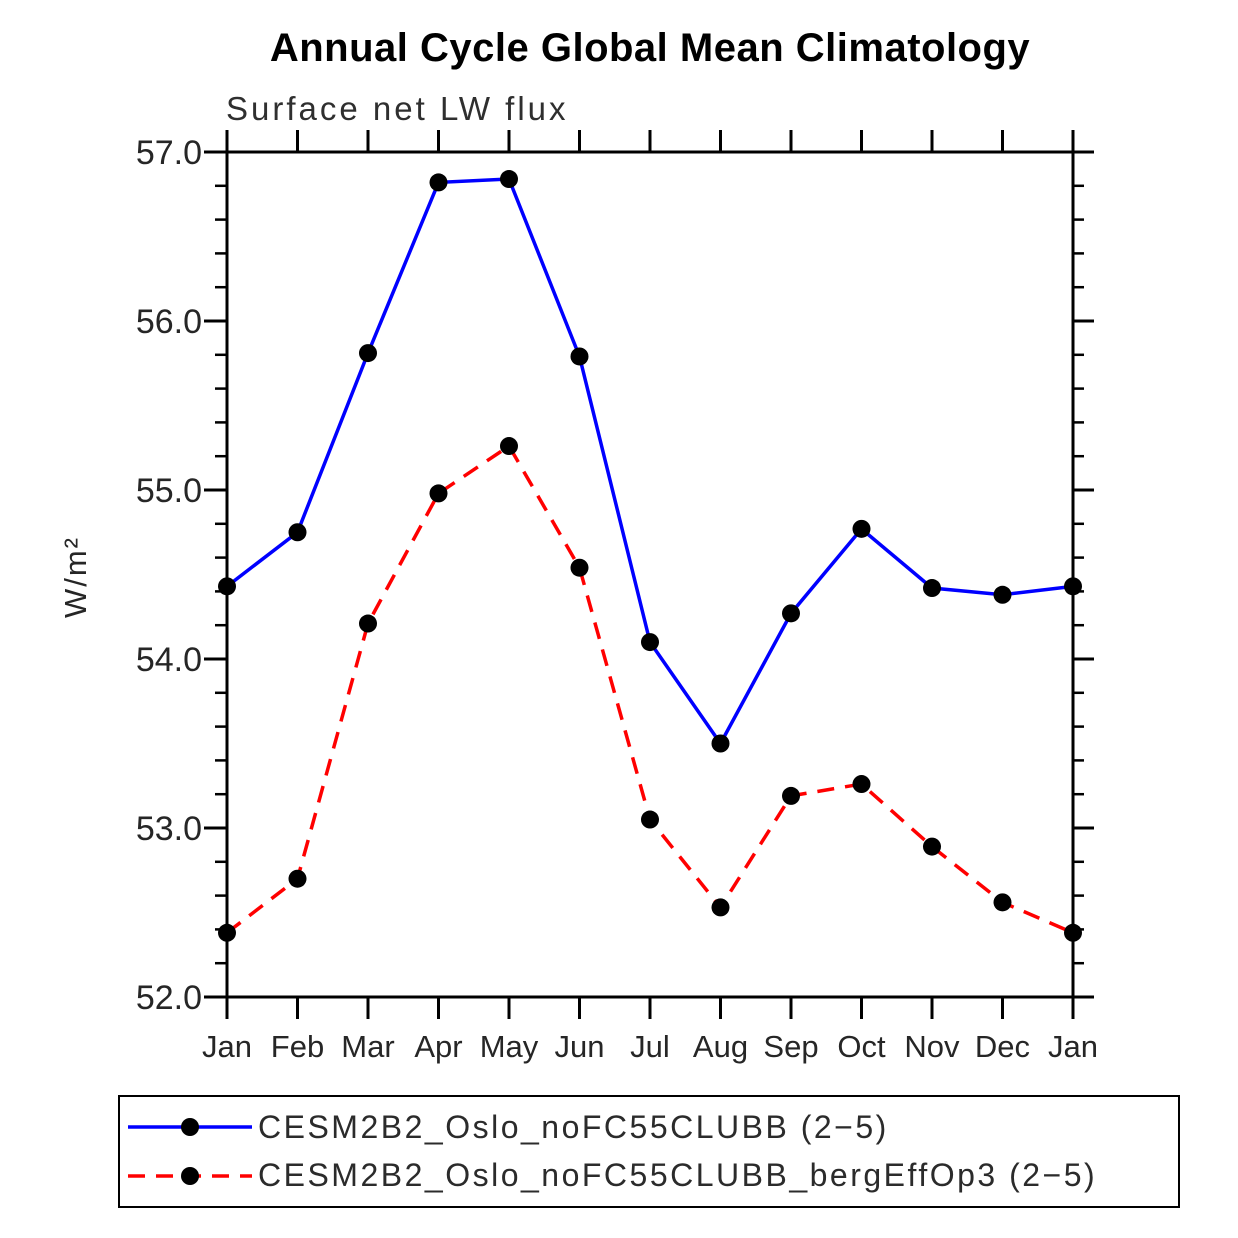 The height and width of the screenshot is (1238, 1238). Describe the element at coordinates (861, 1046) in the screenshot. I see `x-tick-label: Oct` at that location.